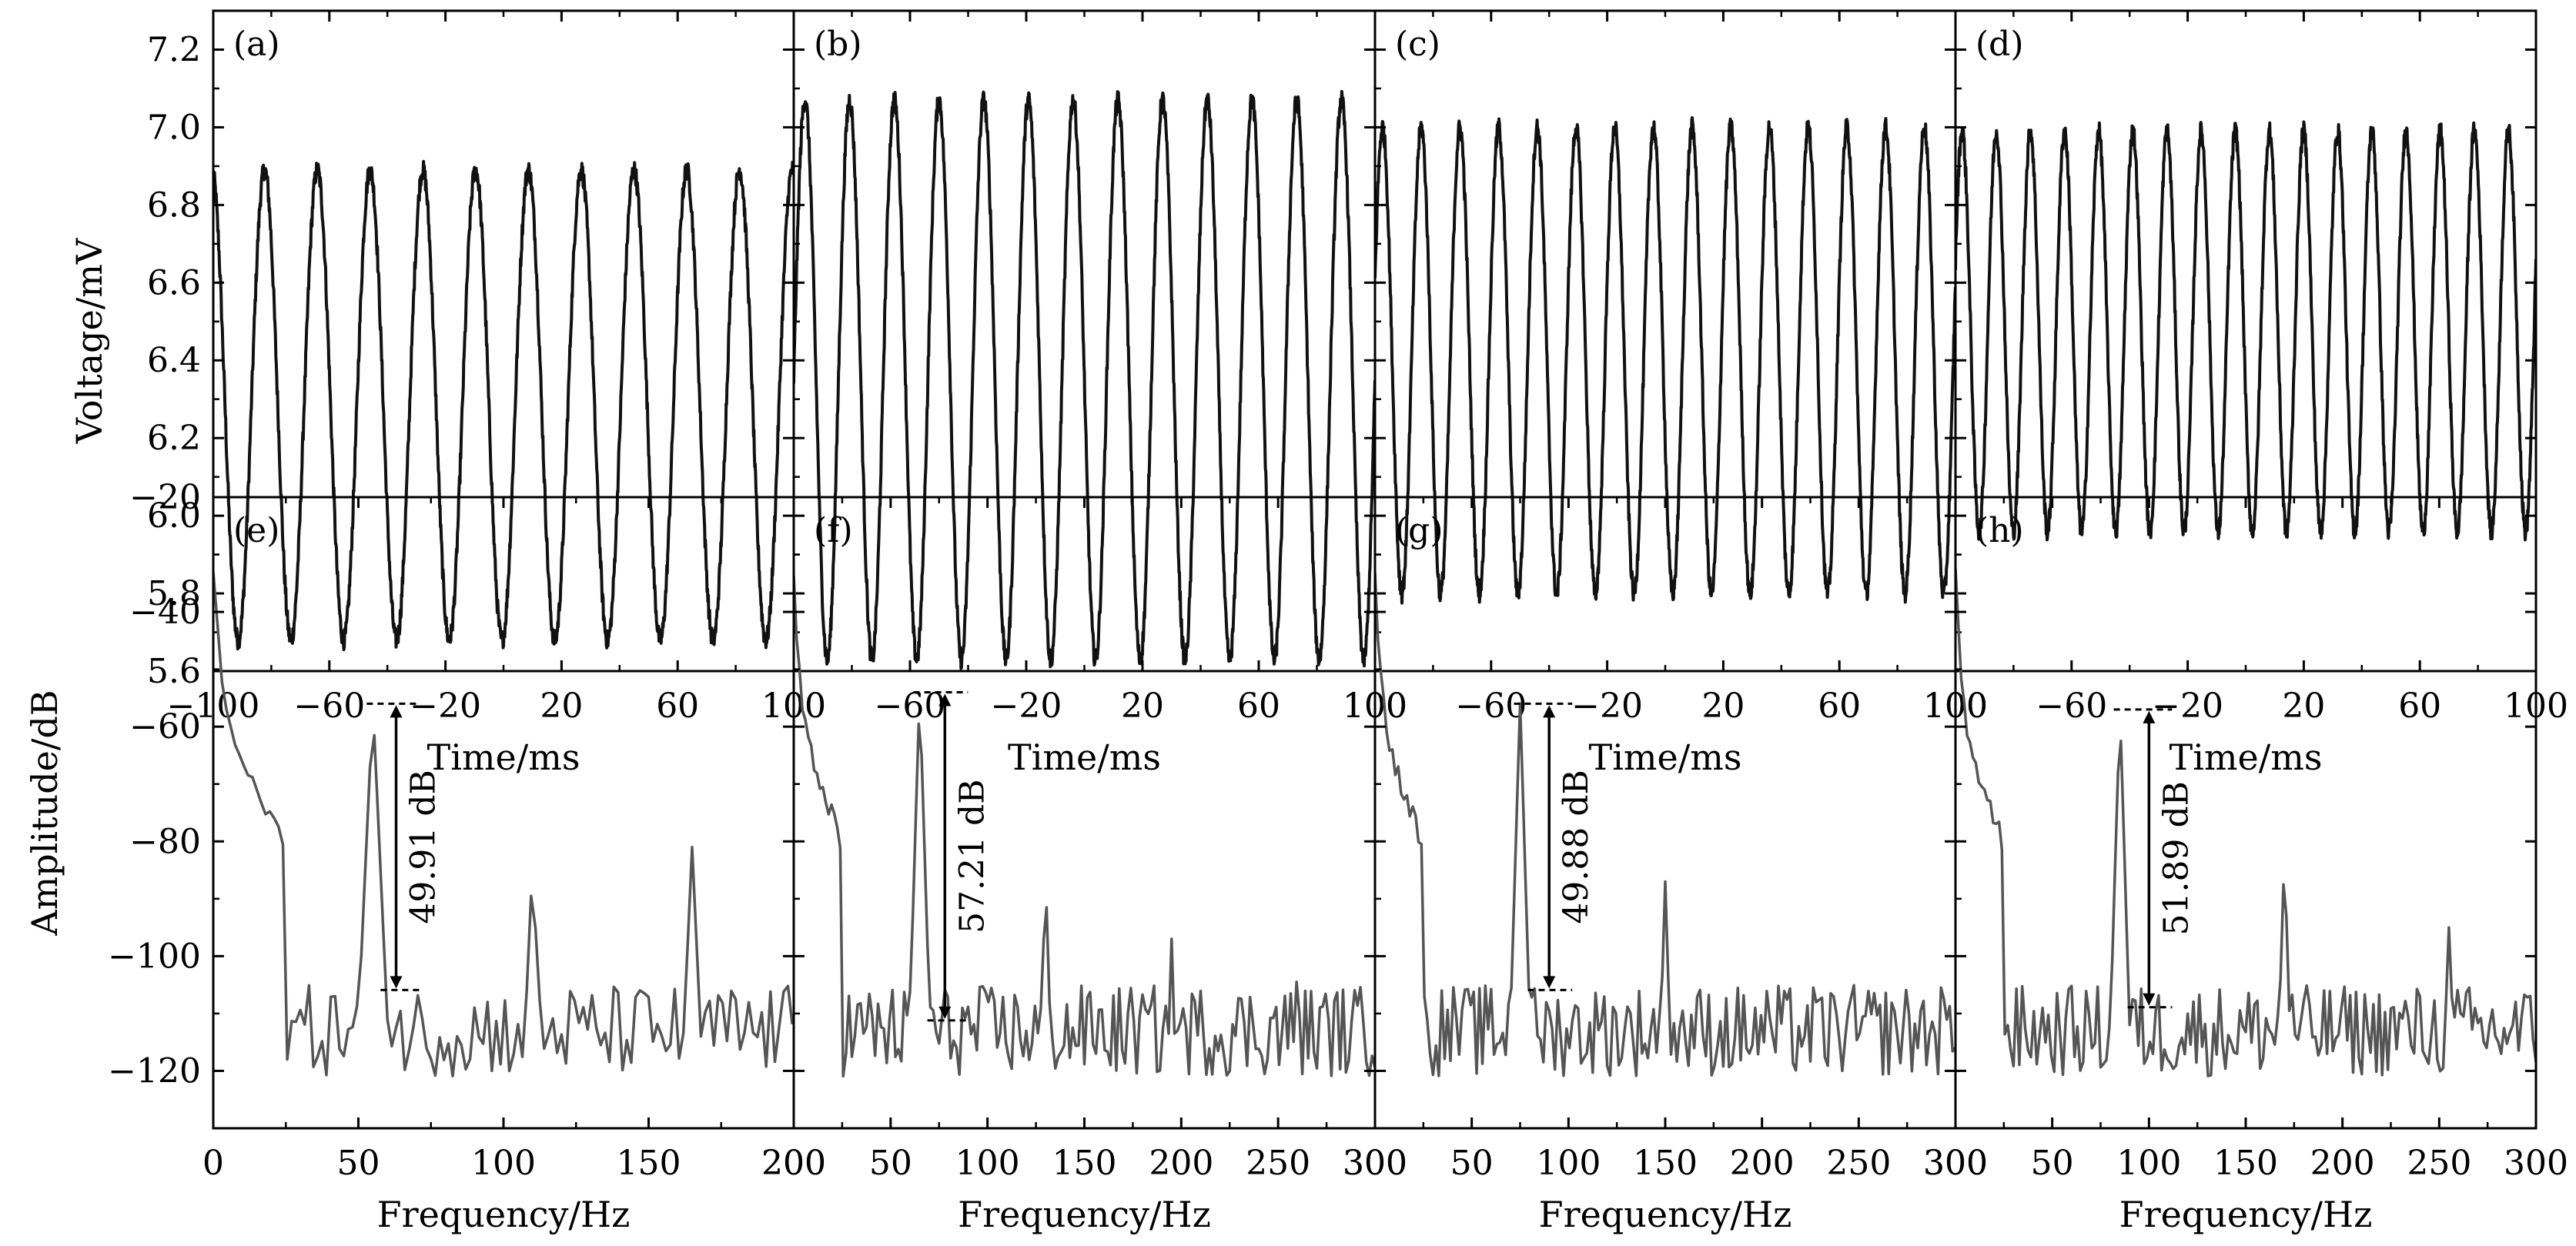 Image resolution: width=2576 pixels, height=1246 pixels. Describe the element at coordinates (2245, 822) in the screenshot. I see `spectrum-trace-h` at that location.